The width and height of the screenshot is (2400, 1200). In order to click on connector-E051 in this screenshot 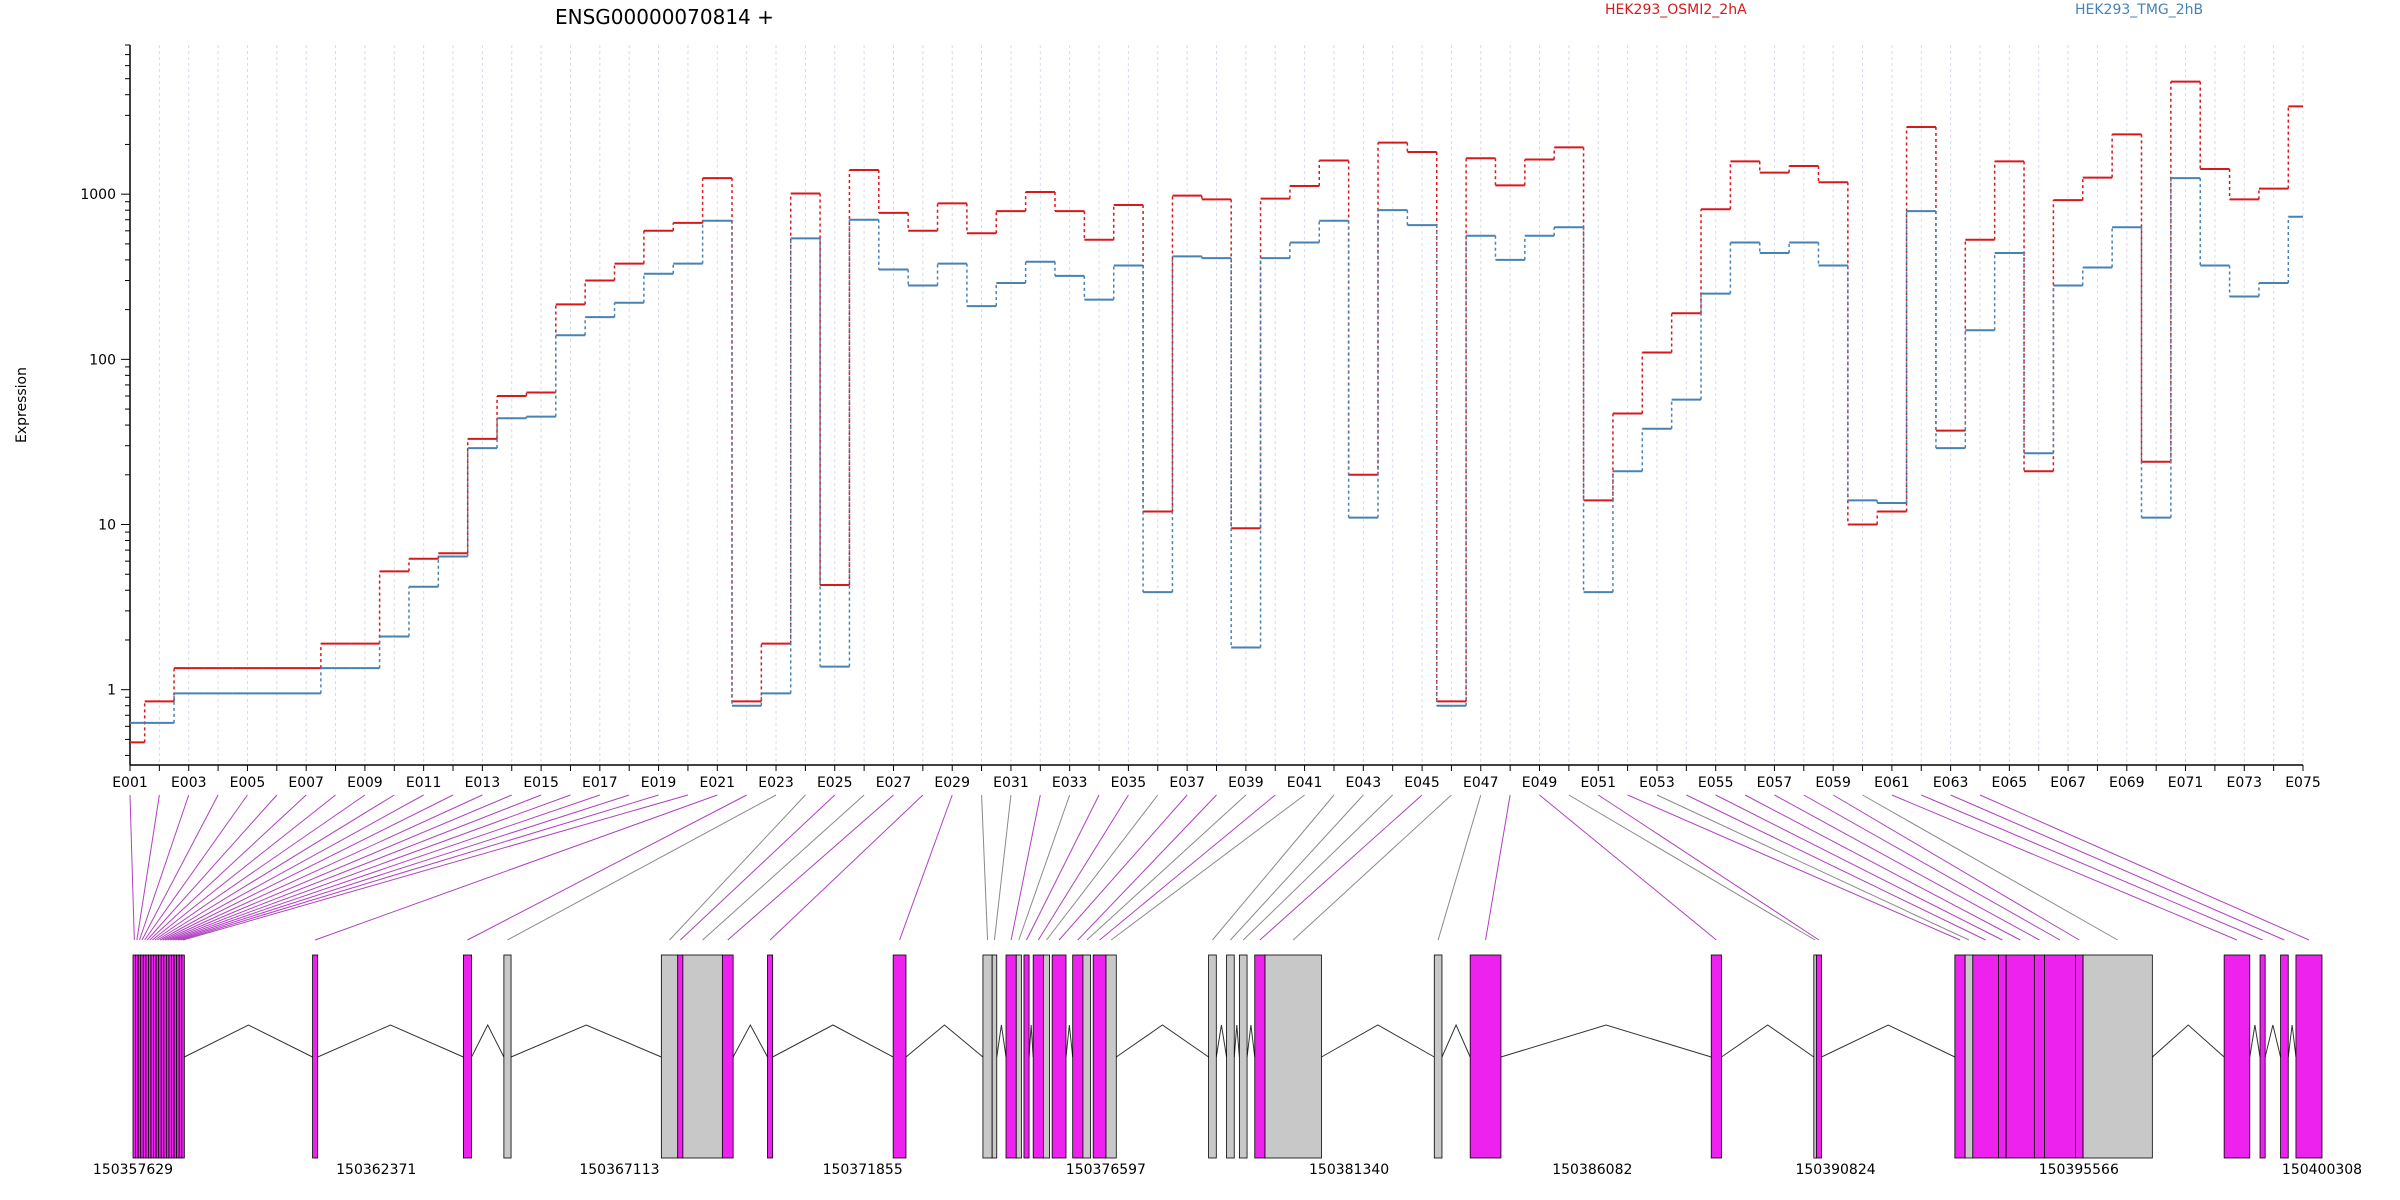, I will do `click(1708, 867)`.